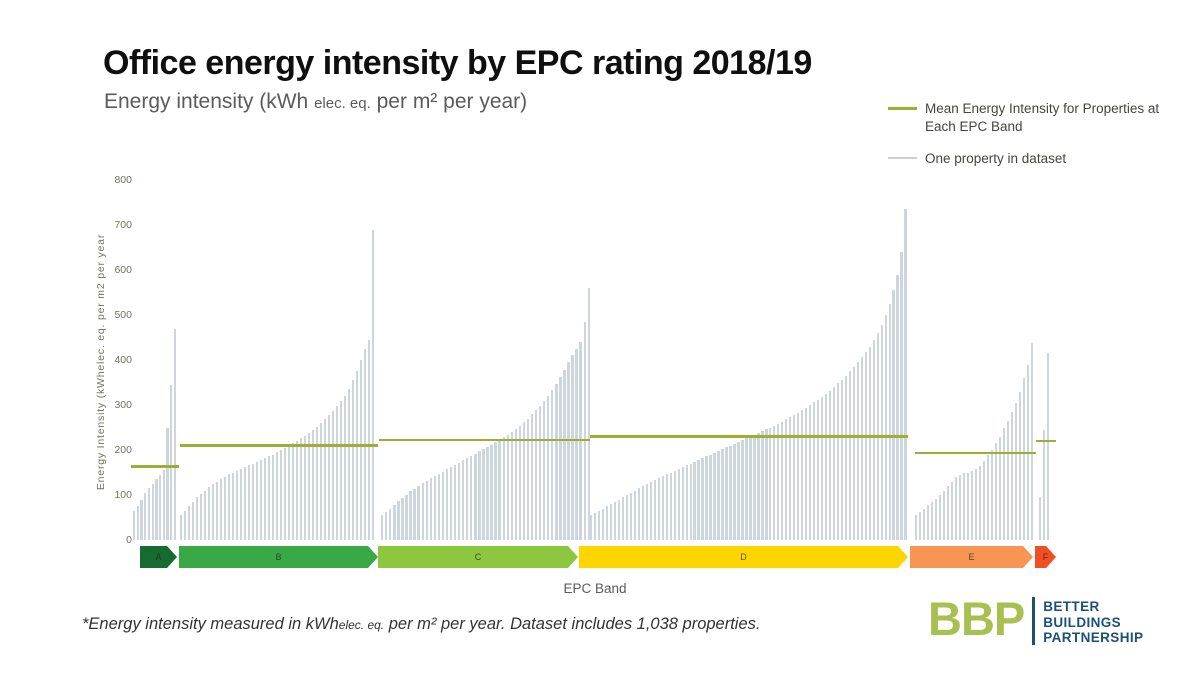 The width and height of the screenshot is (1200, 675). What do you see at coordinates (361, 625) in the screenshot?
I see `footnote-units-small: elec. eq.` at bounding box center [361, 625].